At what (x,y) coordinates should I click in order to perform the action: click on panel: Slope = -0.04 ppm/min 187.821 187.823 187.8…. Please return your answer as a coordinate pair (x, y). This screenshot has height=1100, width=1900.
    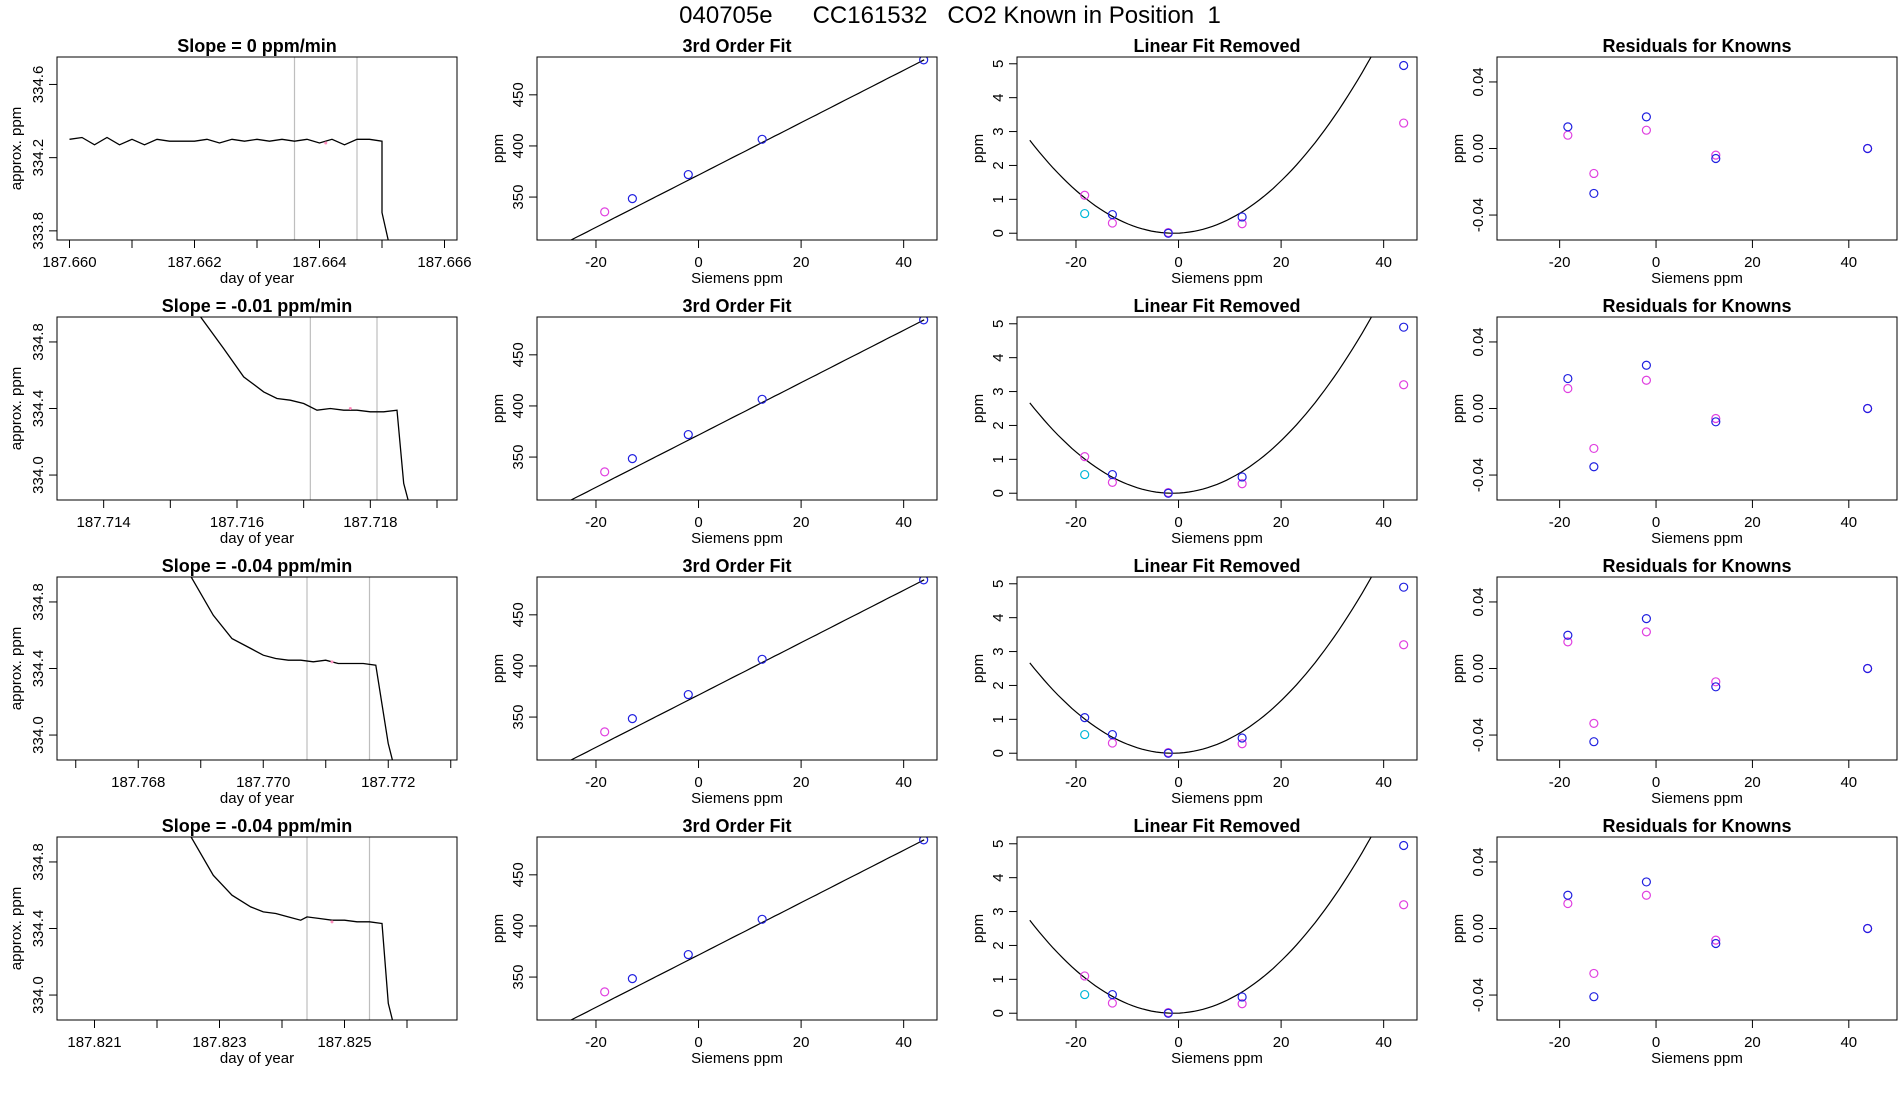
    Looking at the image, I should click on (233, 941).